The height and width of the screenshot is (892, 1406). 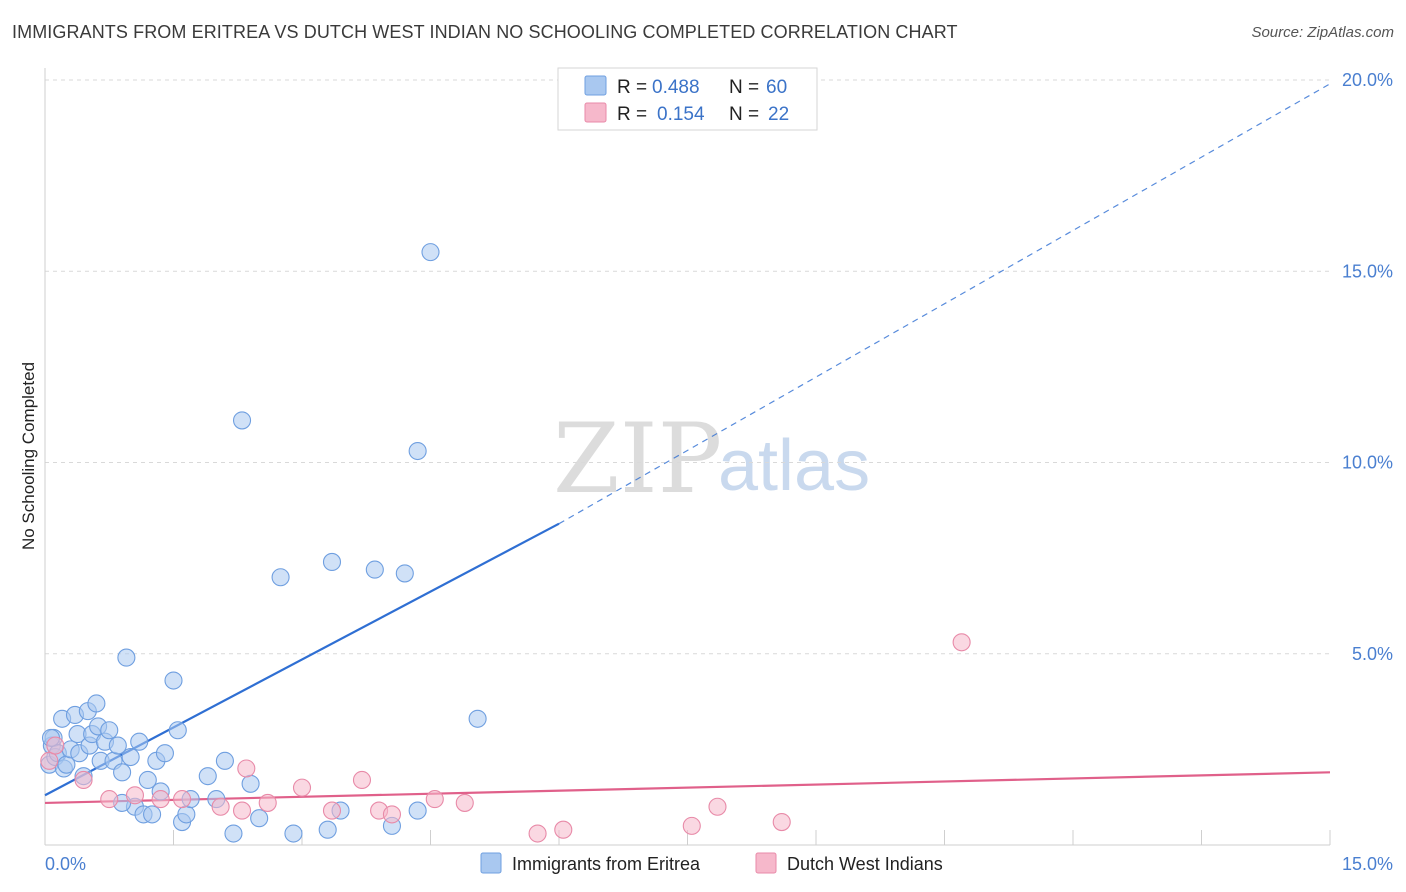 What do you see at coordinates (687, 788) in the screenshot?
I see `trend-line-dutch-west-indians` at bounding box center [687, 788].